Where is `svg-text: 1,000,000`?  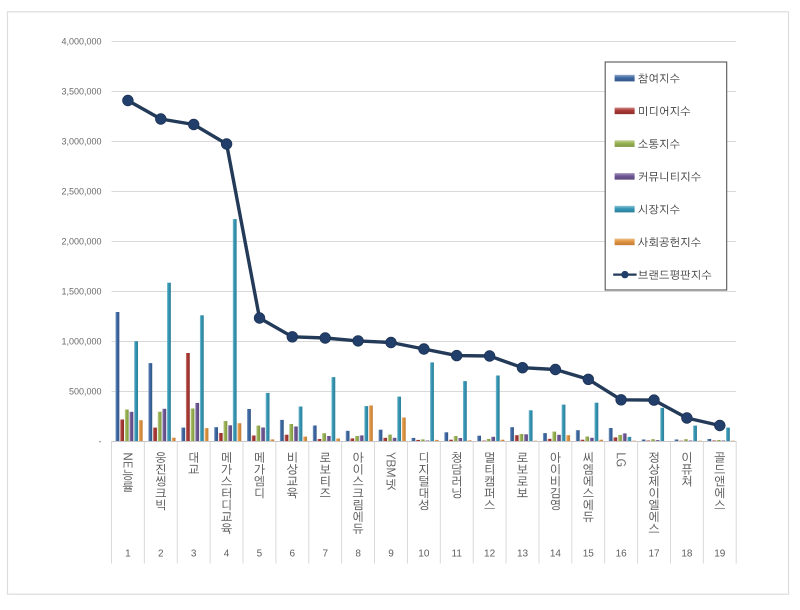 svg-text: 1,000,000 is located at coordinates (81, 342).